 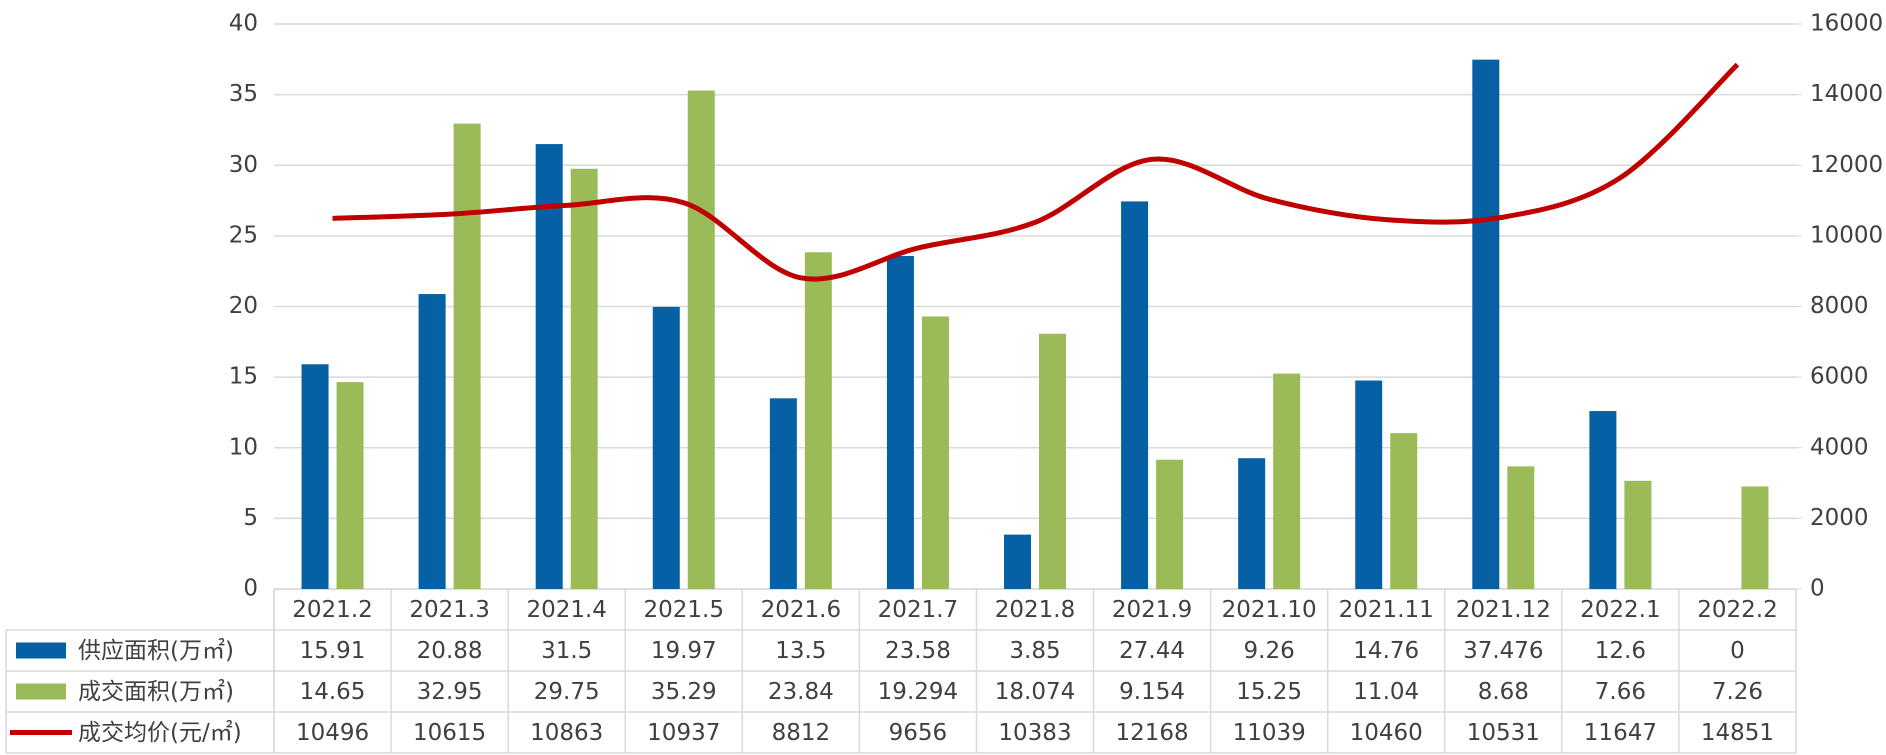 What do you see at coordinates (332, 733) in the screenshot?
I see `table-value: 10496` at bounding box center [332, 733].